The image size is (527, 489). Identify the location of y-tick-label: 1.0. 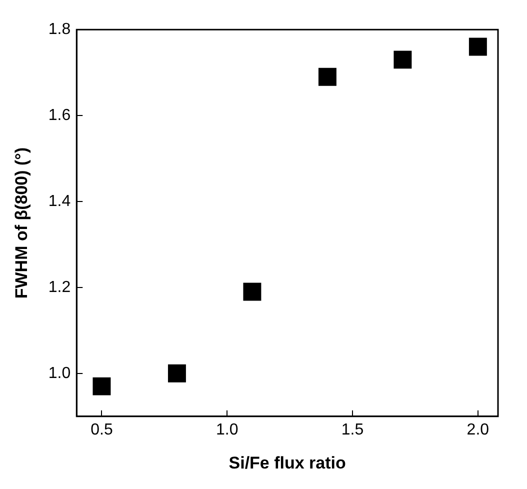
(59, 373).